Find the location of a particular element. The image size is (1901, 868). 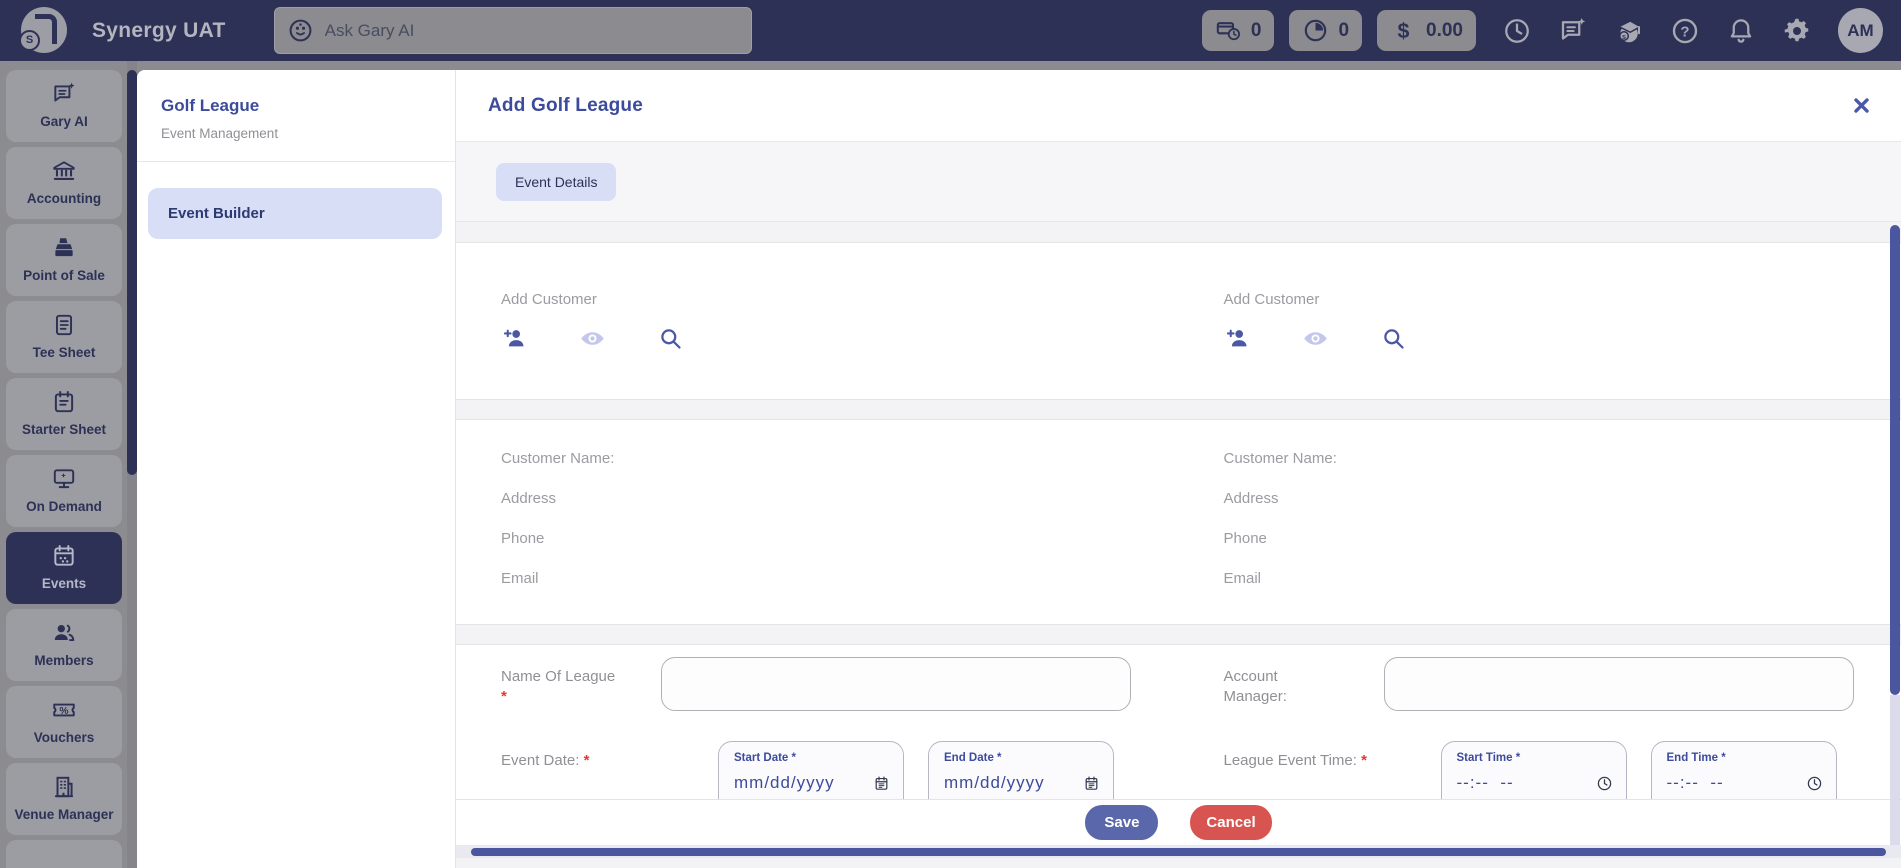

cancel-button: Cancel is located at coordinates (1231, 822).